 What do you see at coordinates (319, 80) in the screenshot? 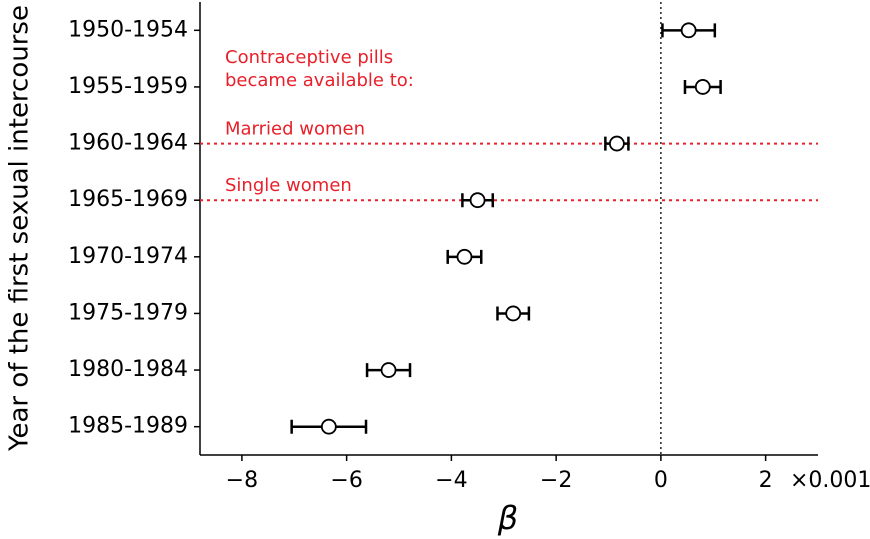
I see `annotation-line: became available to:` at bounding box center [319, 80].